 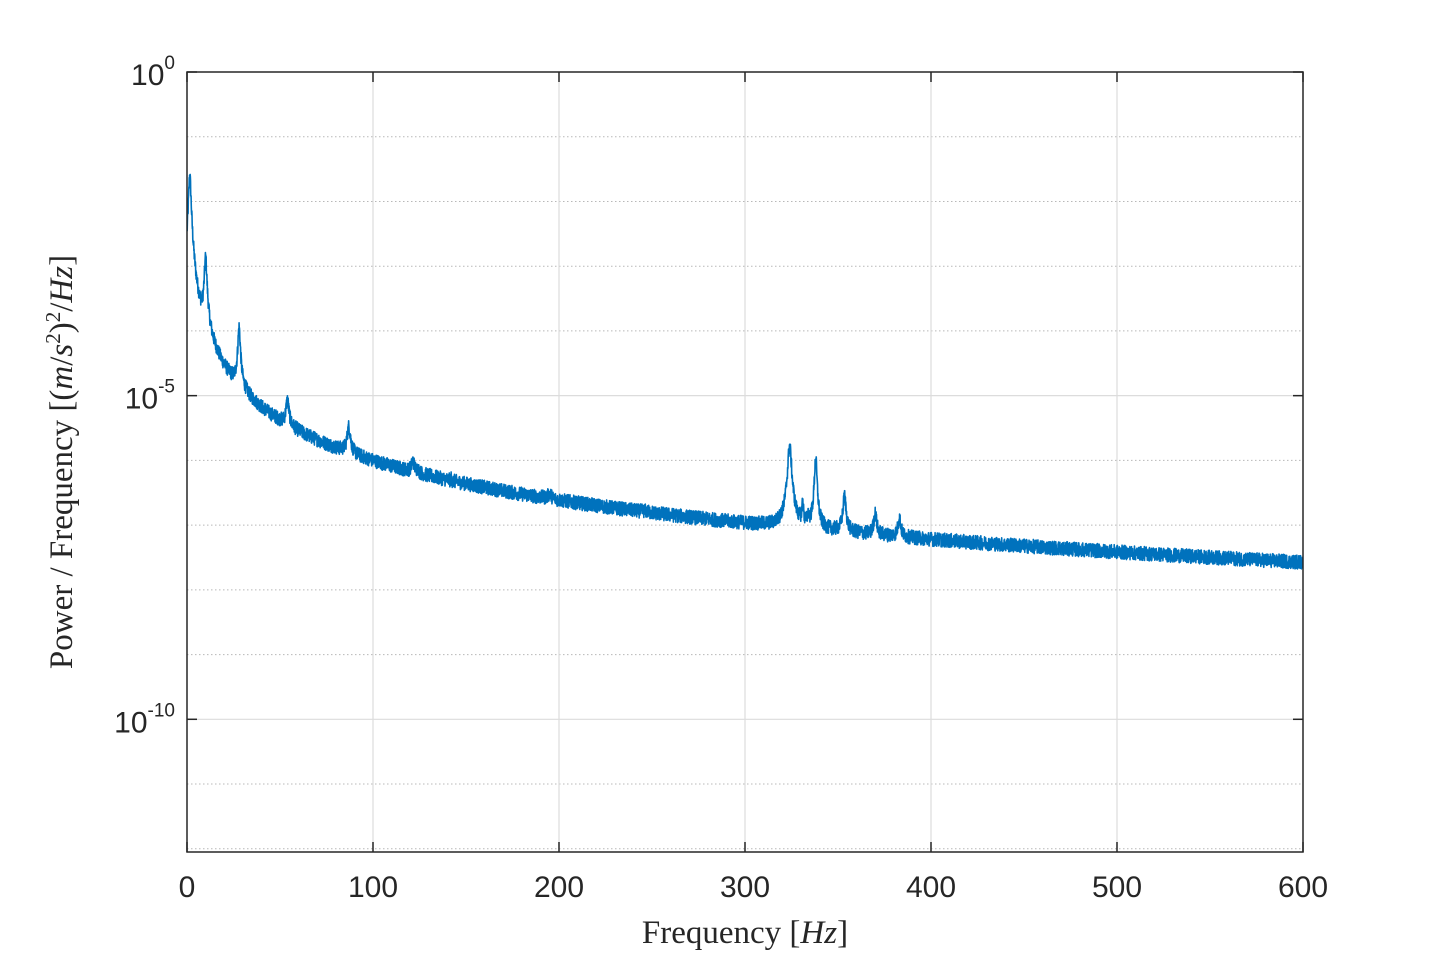 What do you see at coordinates (60, 462) in the screenshot?
I see `y-axis-title: Power / Frequency [(m/s2)2/Hz]` at bounding box center [60, 462].